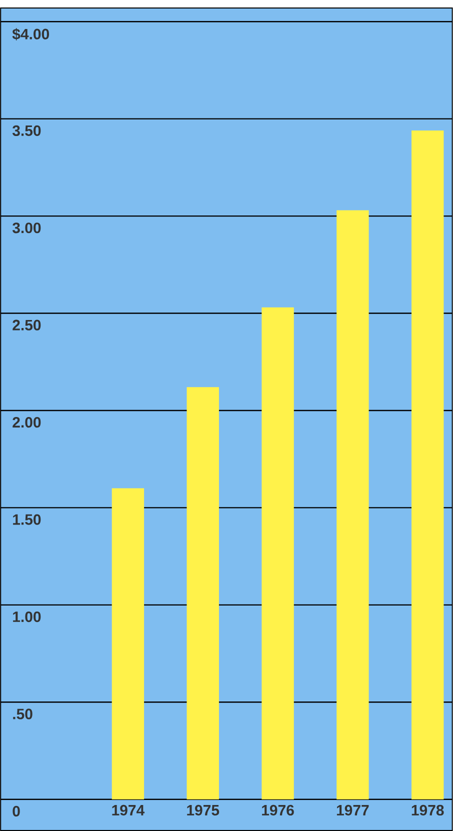 The image size is (453, 831). What do you see at coordinates (27, 519) in the screenshot?
I see `y-tick-label: 1.50` at bounding box center [27, 519].